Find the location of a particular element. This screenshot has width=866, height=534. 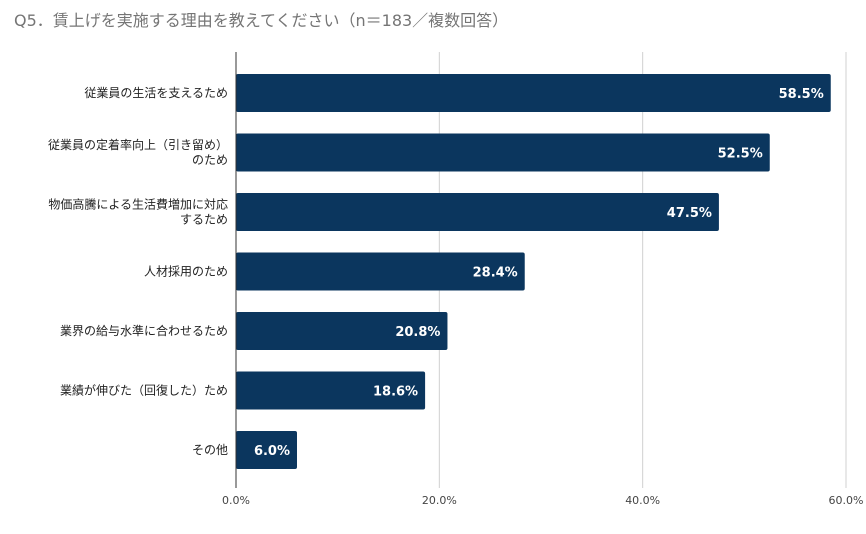

chart-title: Q5．賃上げを実施する理由を教えてください（n＝183／複数回答） is located at coordinates (261, 20).